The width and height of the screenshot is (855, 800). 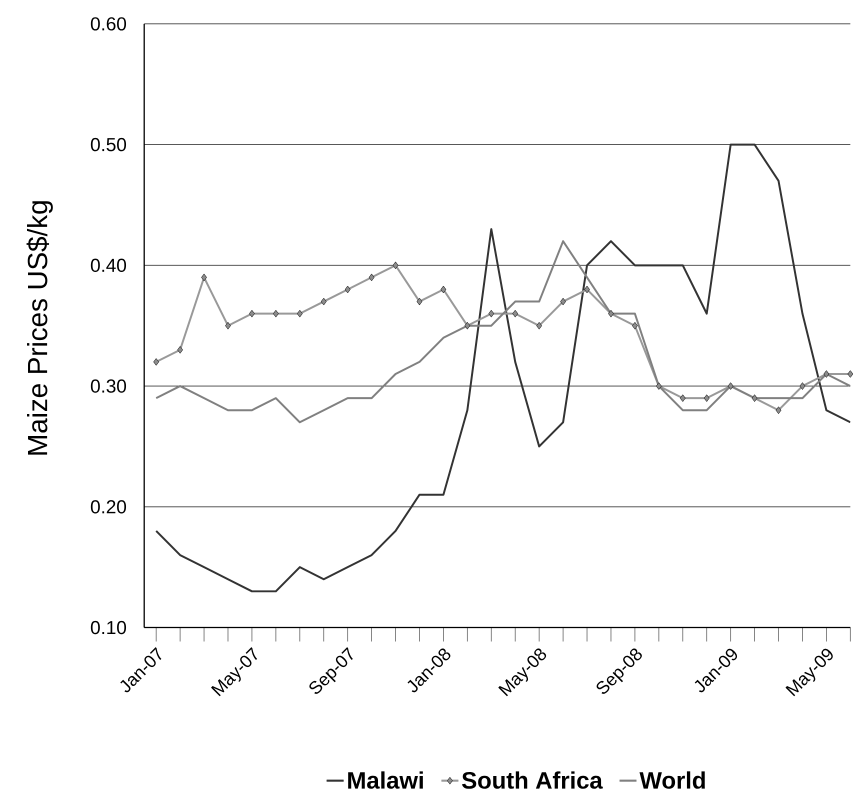 I want to click on y-tick-label: 0.20, so click(x=108, y=507).